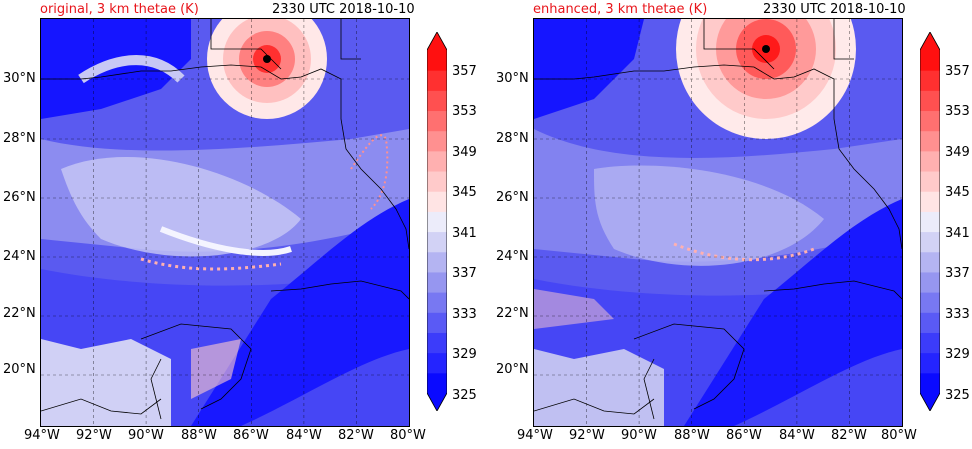  What do you see at coordinates (119, 9) in the screenshot?
I see `panel-title: original, 3 km thetae (K)` at bounding box center [119, 9].